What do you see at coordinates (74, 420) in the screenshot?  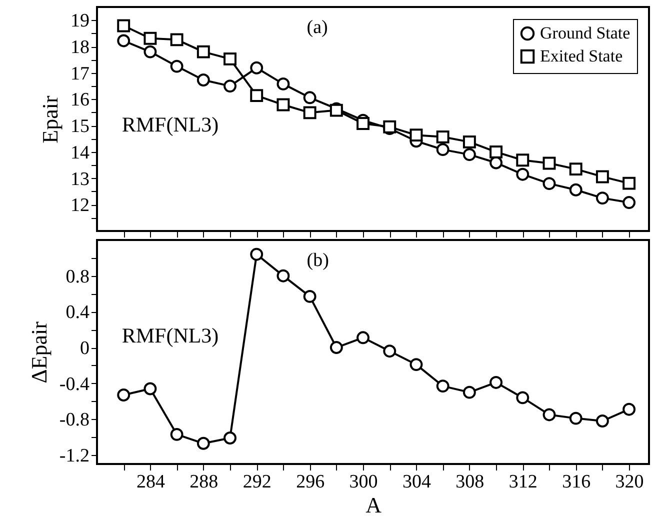 I see `y-tick-label: -0.8` at bounding box center [74, 420].